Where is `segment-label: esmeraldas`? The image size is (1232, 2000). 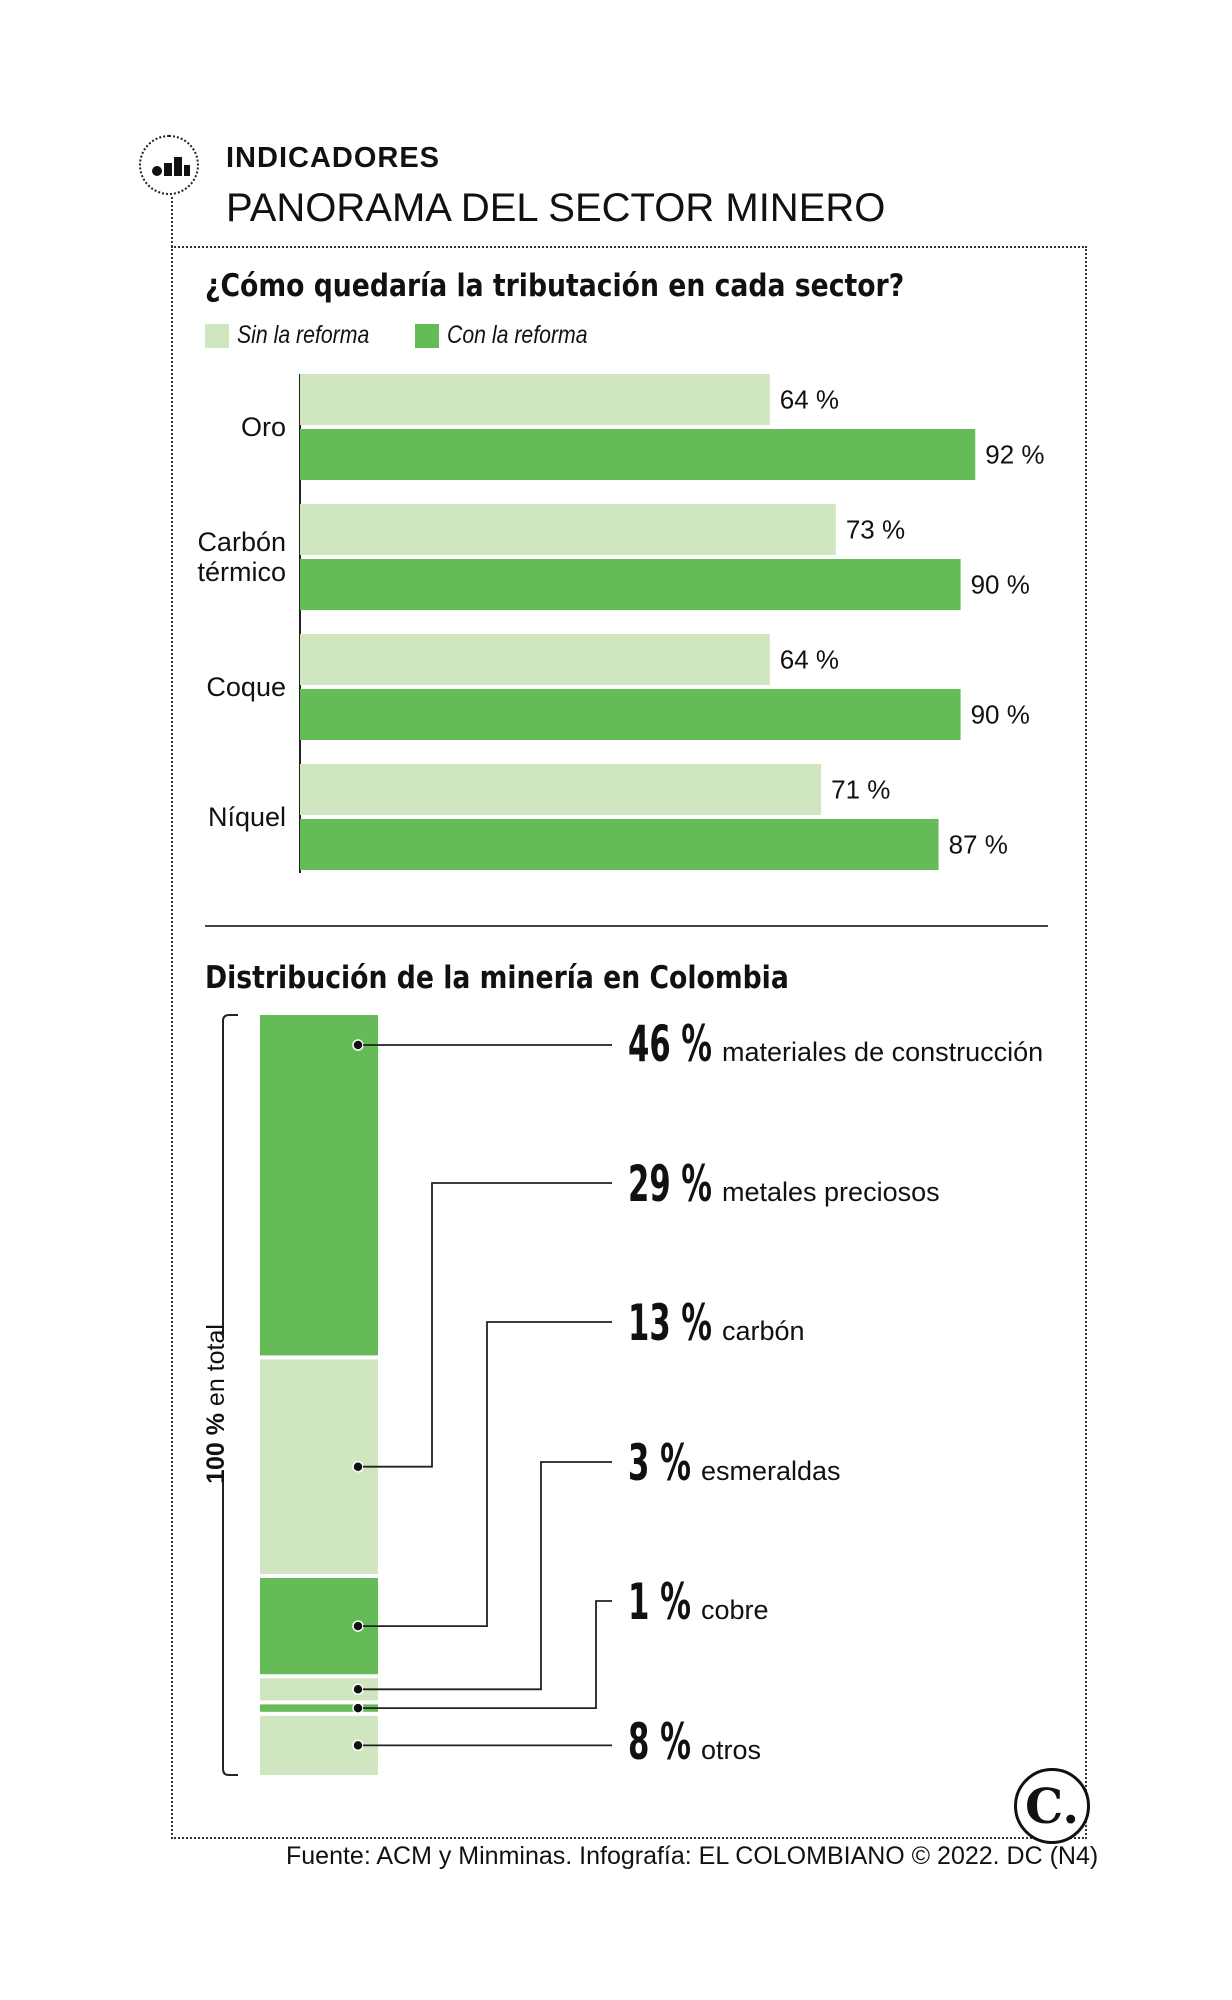
segment-label: esmeraldas is located at coordinates (771, 1471).